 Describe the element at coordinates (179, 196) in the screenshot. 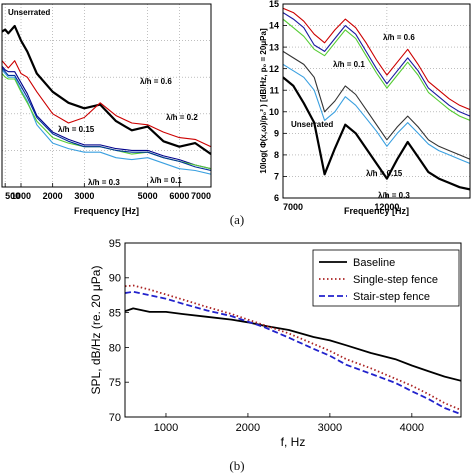

I see `x-tick-label: 6000` at that location.